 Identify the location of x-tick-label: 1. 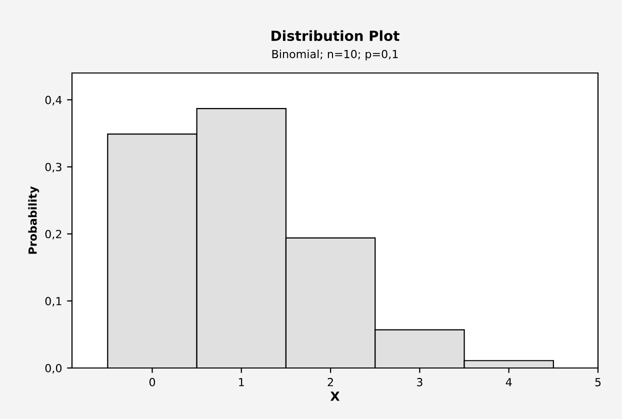
(241, 382).